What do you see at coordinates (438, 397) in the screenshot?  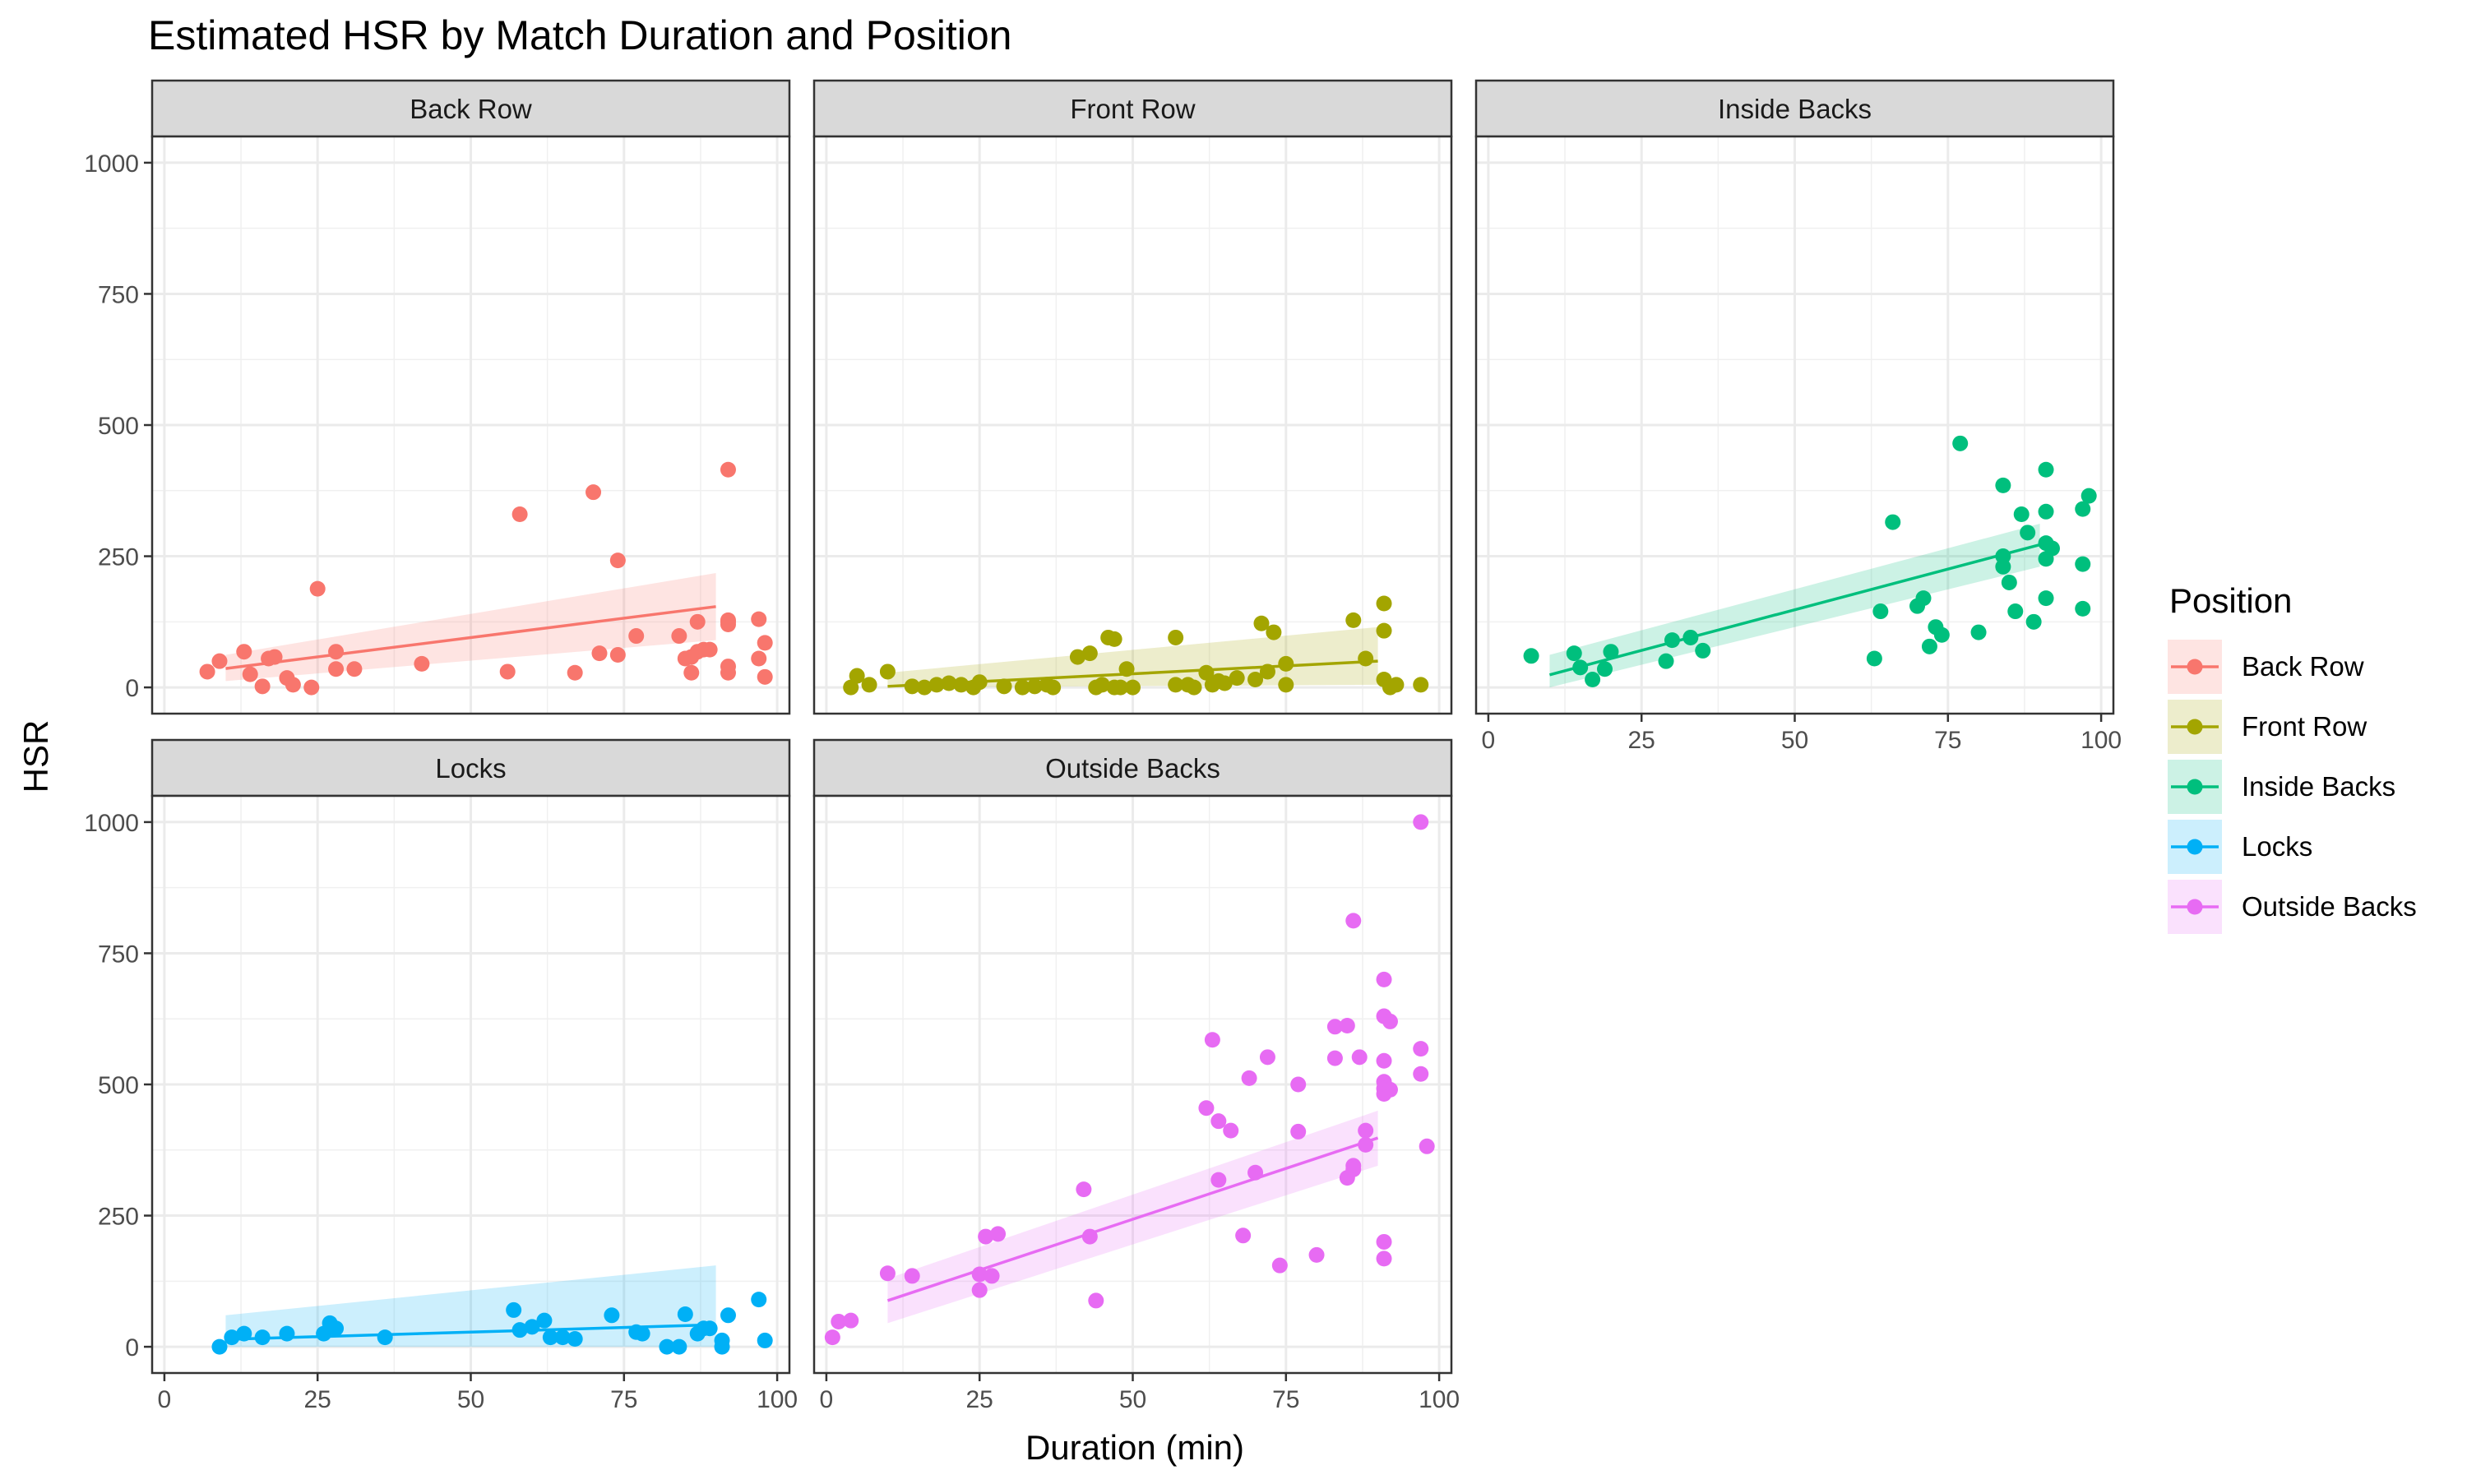 I see `facet-back-row: Back Row 0 250 500 750 1000` at bounding box center [438, 397].